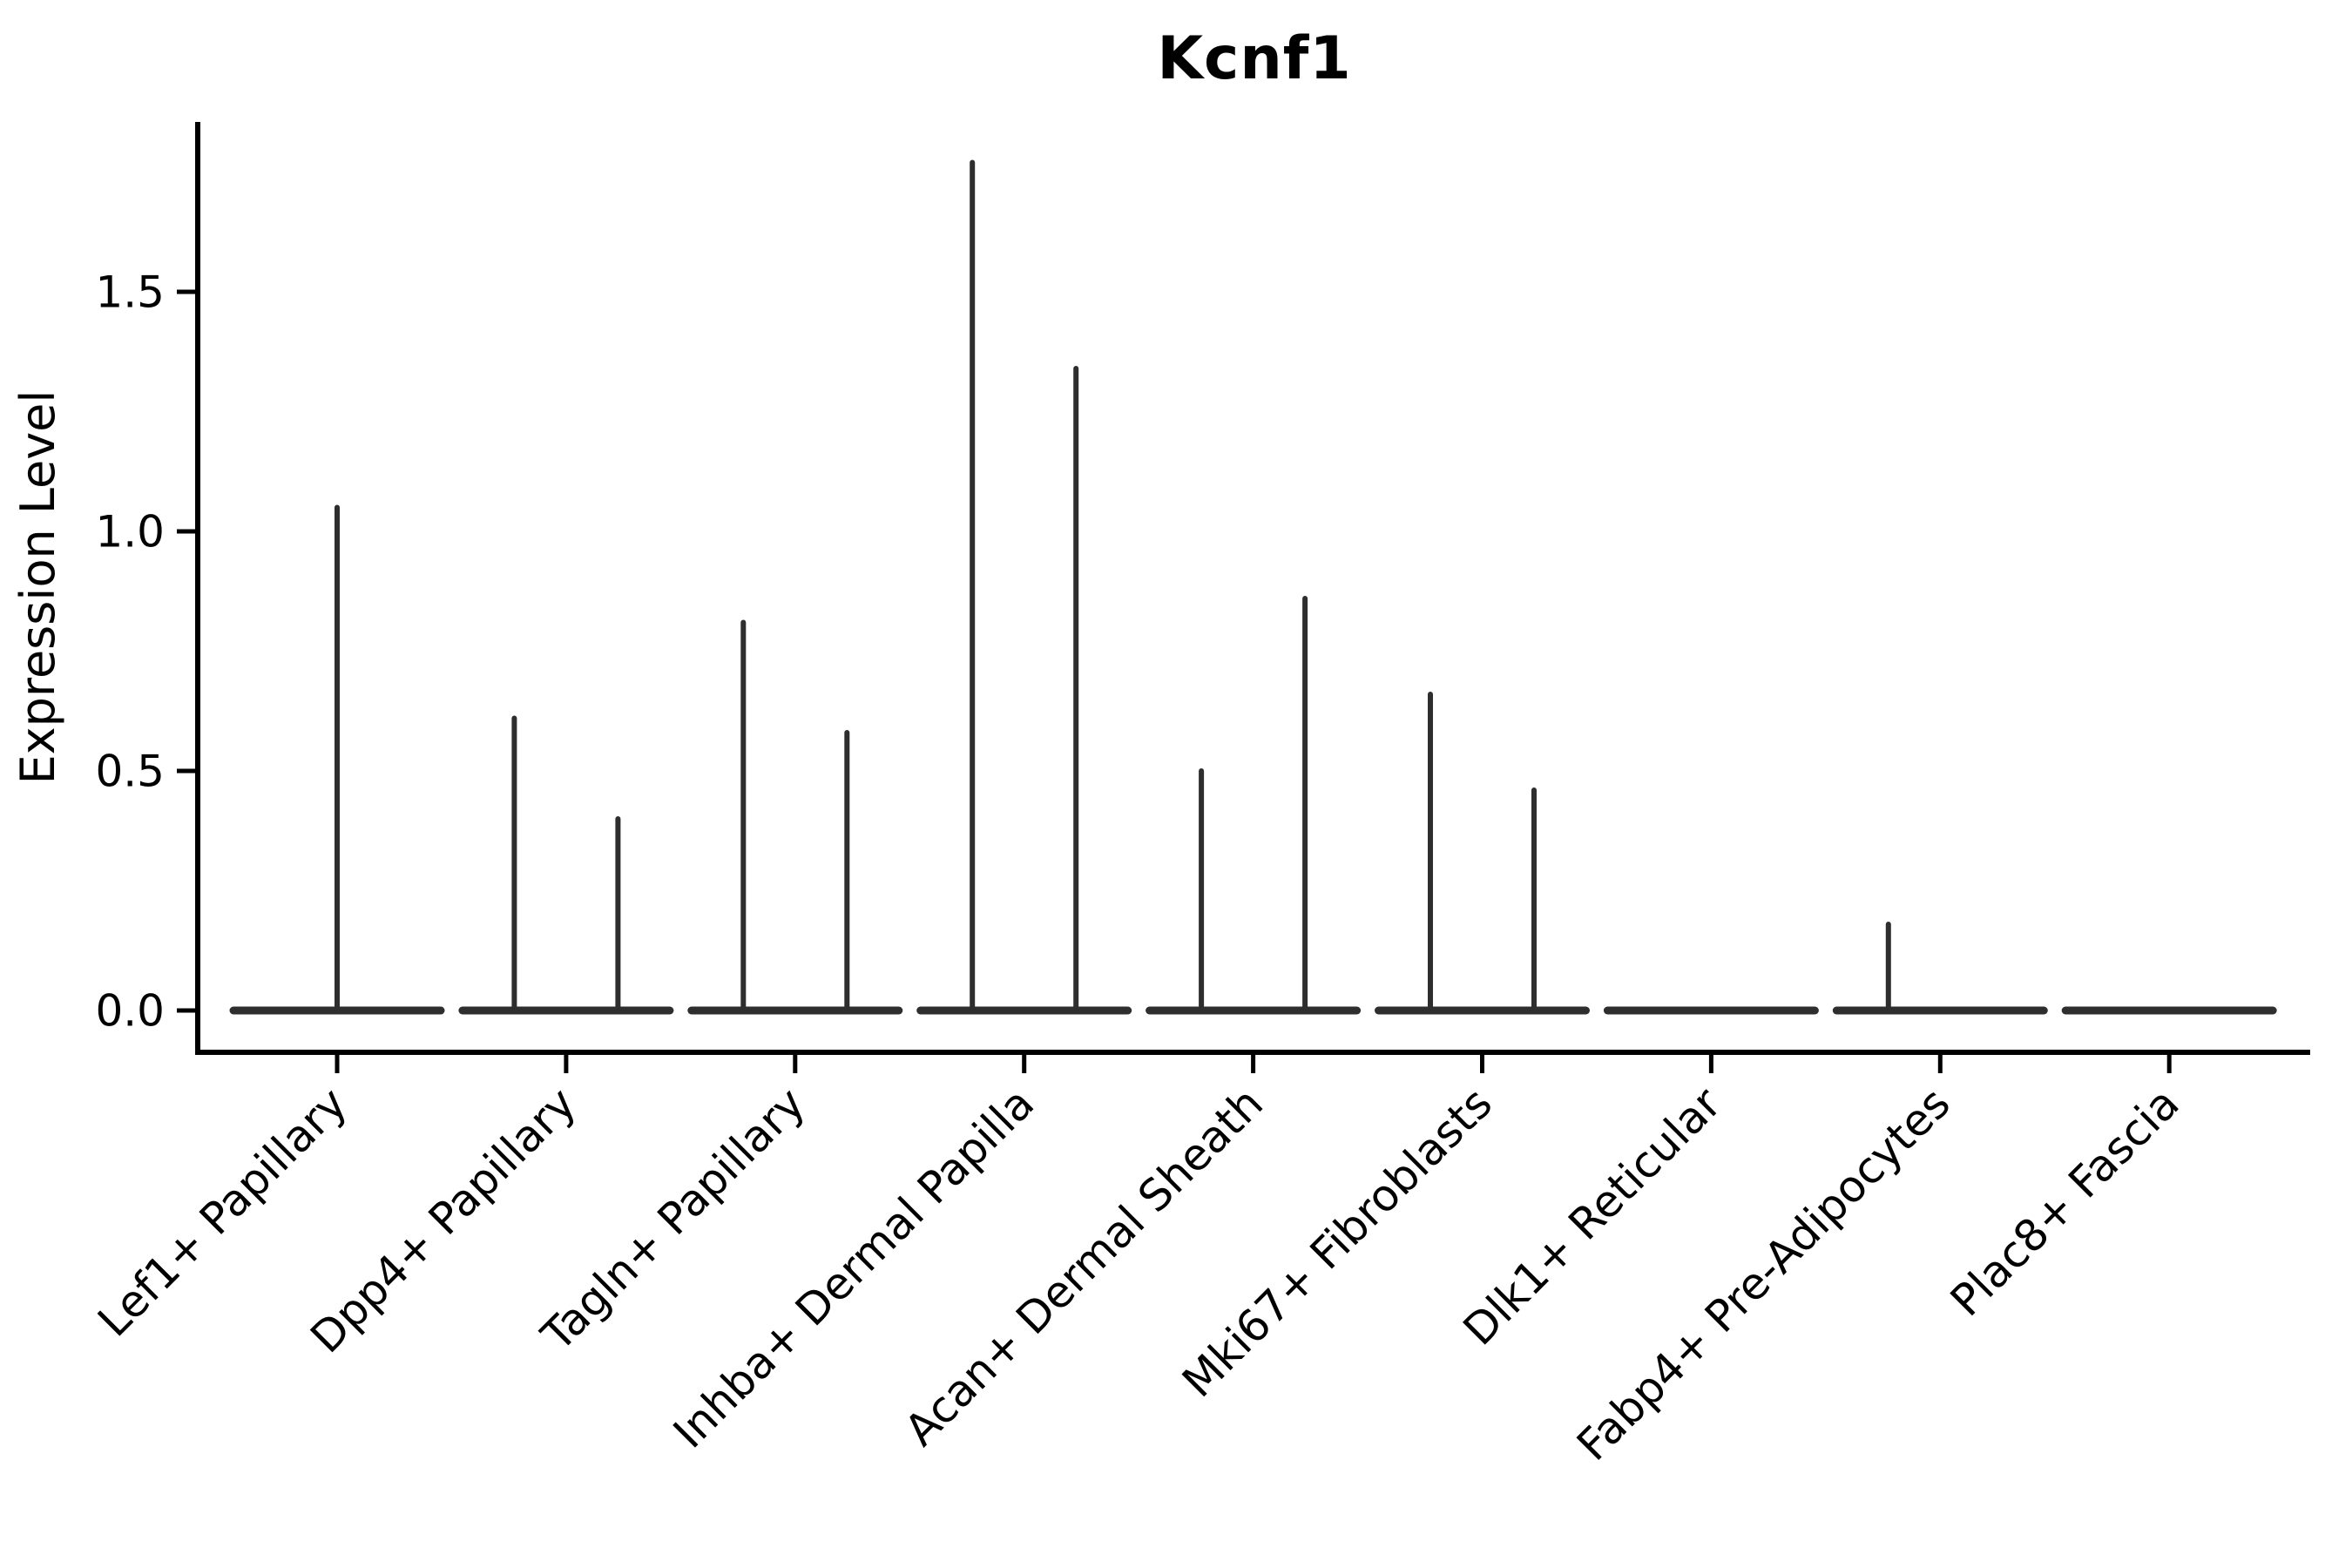 The width and height of the screenshot is (2352, 1568). I want to click on x-tick-label: Inhba+ Dermal Papilla, so click(854, 1267).